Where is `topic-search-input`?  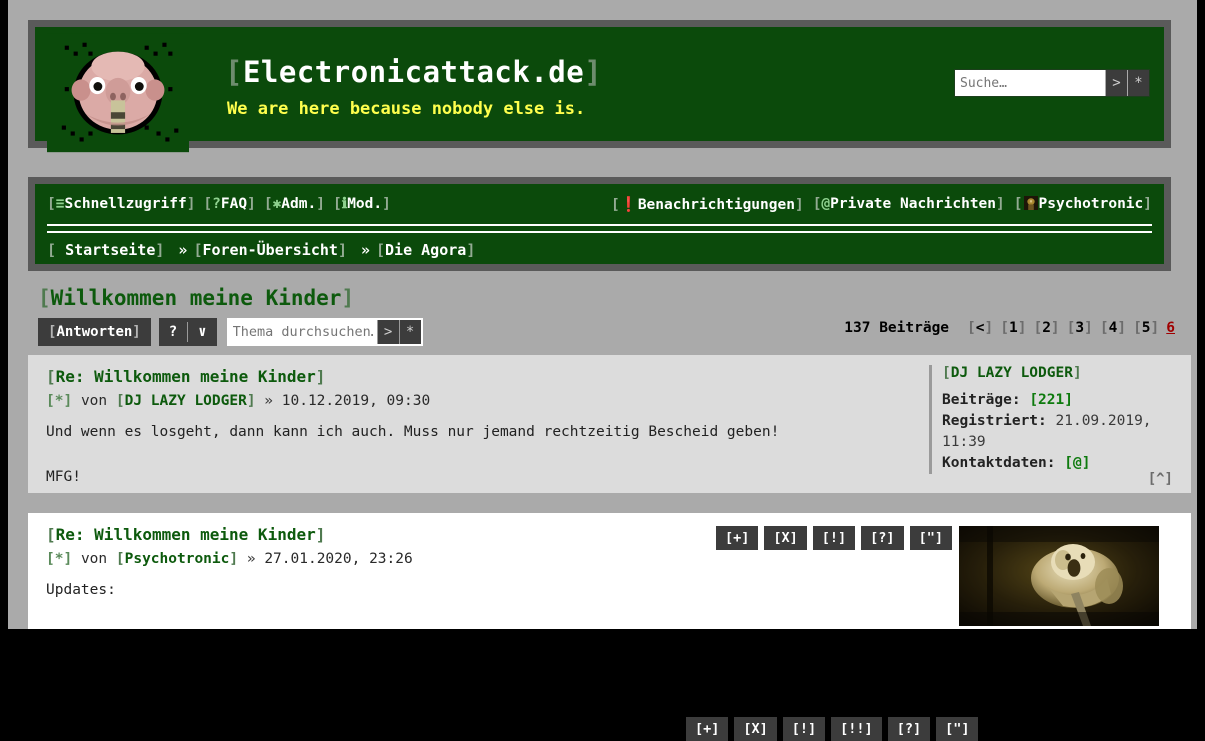 topic-search-input is located at coordinates (302, 332).